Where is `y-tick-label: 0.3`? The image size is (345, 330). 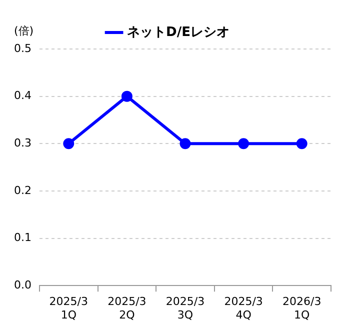 y-tick-label: 0.3 is located at coordinates (23, 143).